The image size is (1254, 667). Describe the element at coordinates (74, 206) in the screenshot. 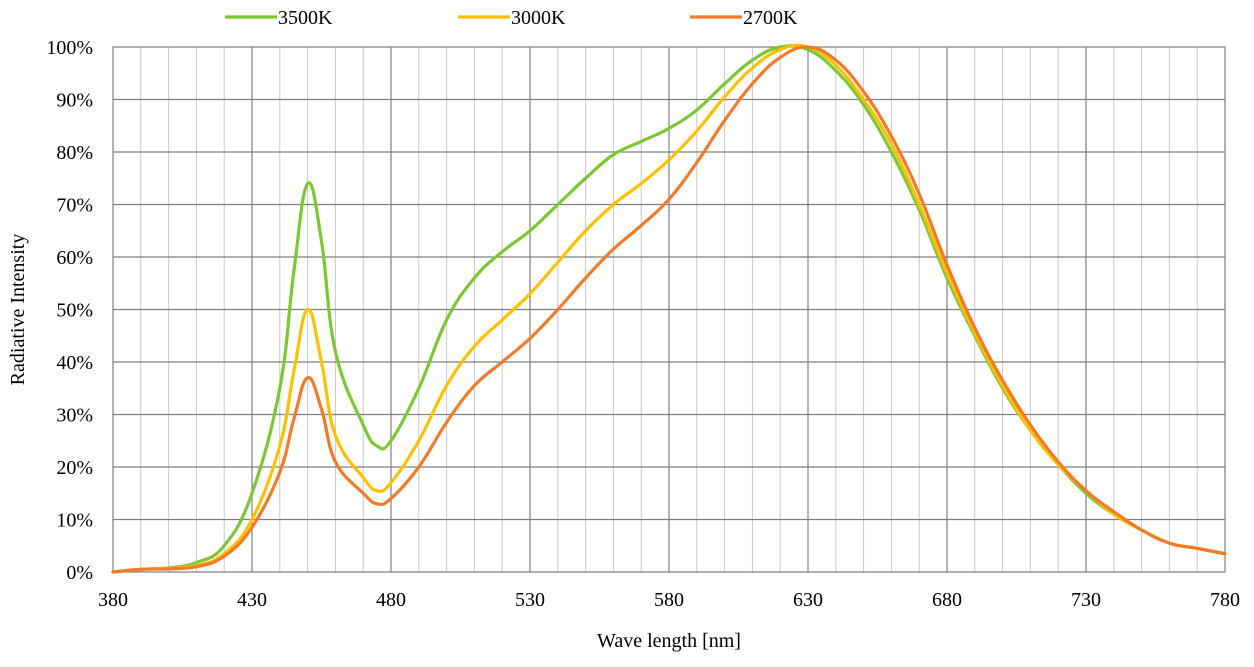

I see `y-tick-label: 70%` at that location.